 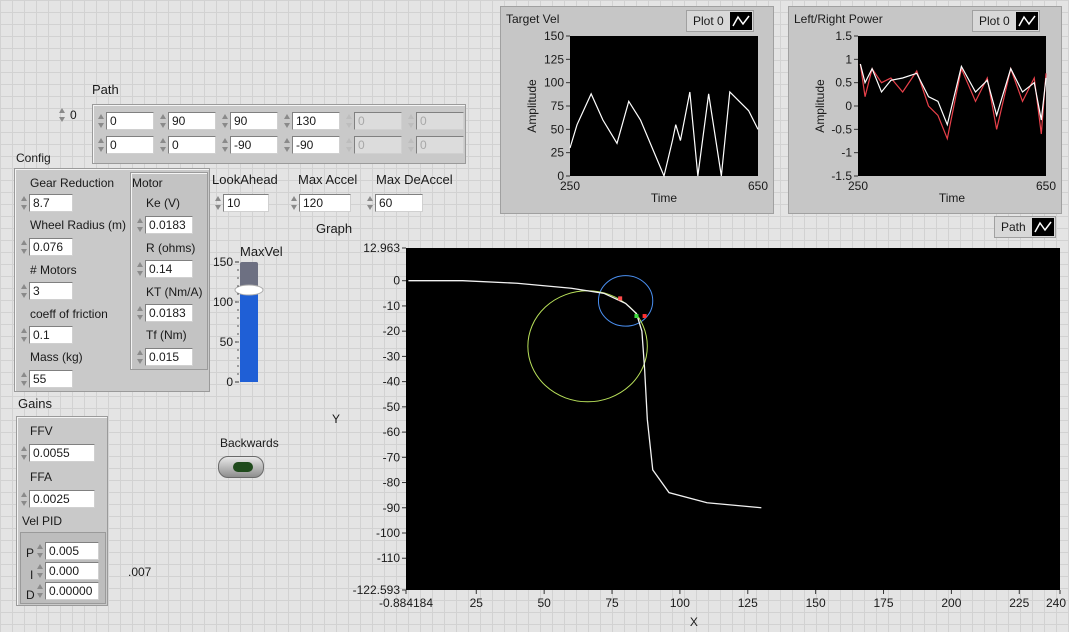 What do you see at coordinates (164, 225) in the screenshot?
I see `ke-input: 0.0183` at bounding box center [164, 225].